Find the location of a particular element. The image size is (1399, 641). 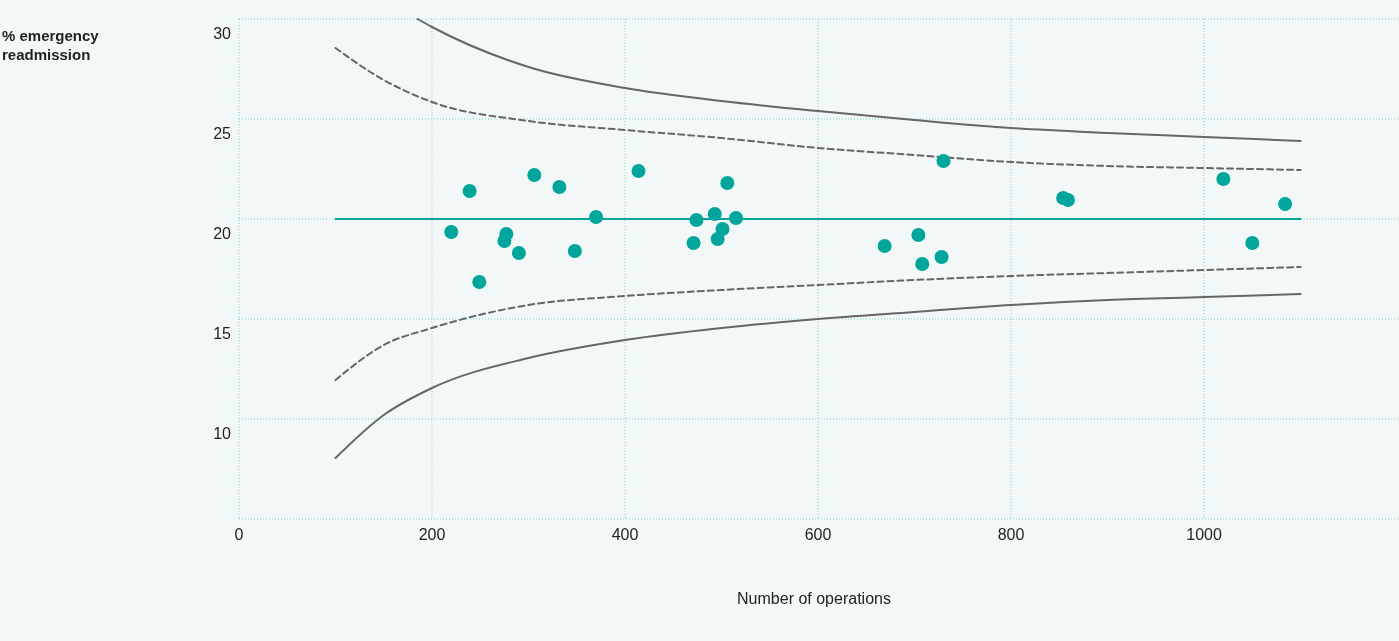

y-tick-label: 25 is located at coordinates (222, 133).